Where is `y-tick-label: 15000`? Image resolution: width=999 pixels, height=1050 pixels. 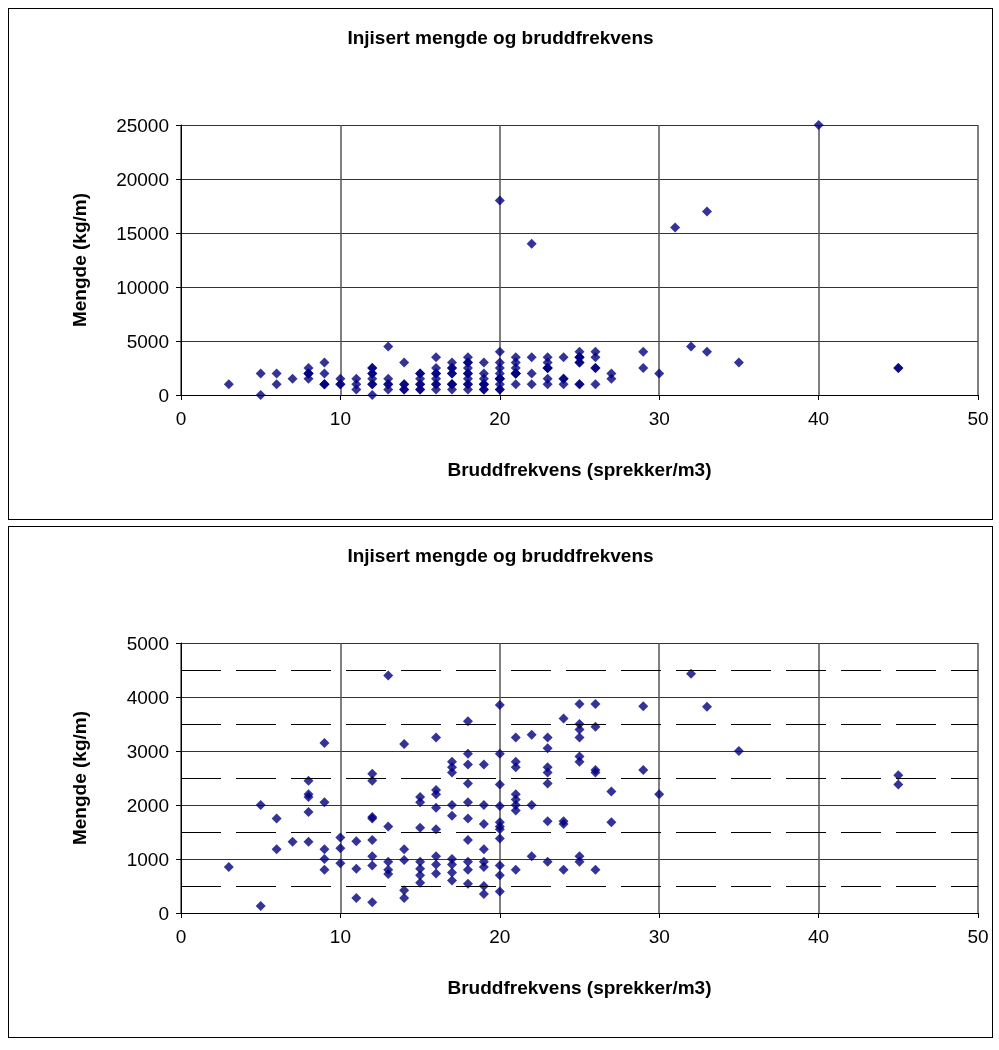
y-tick-label: 15000 is located at coordinates (142, 233).